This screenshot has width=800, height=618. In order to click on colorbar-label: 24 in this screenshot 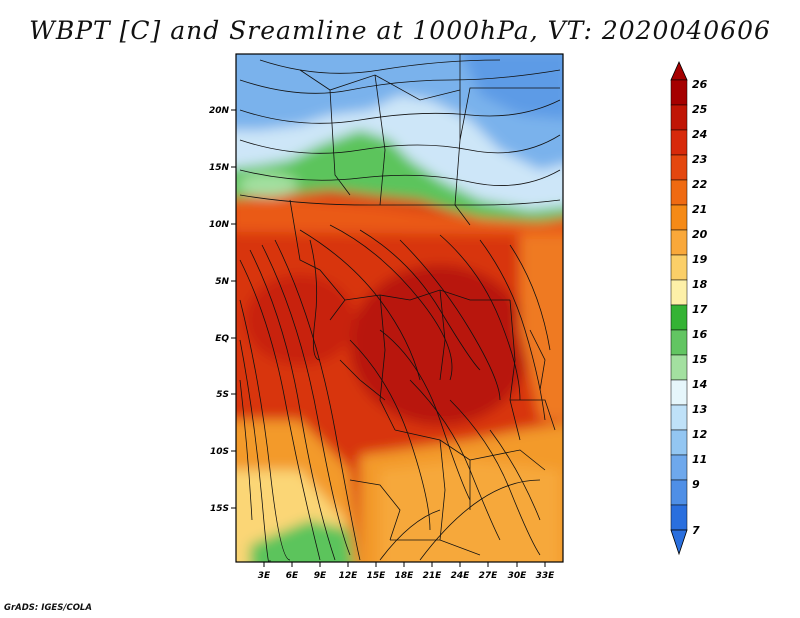, I will do `click(699, 134)`.